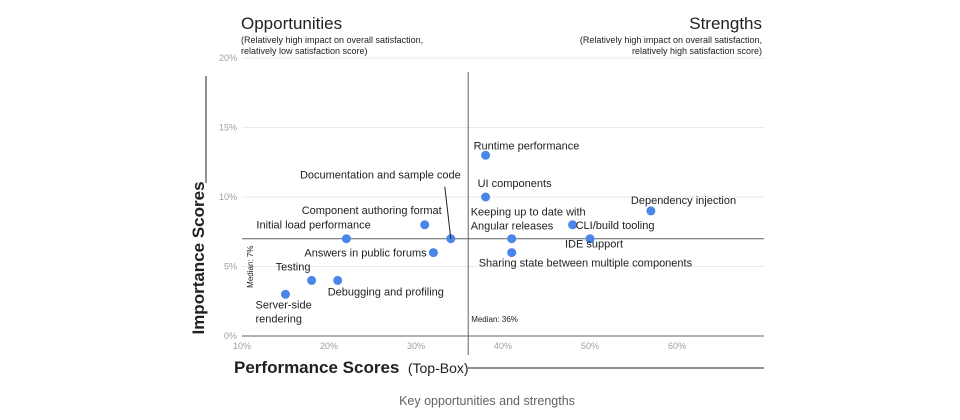 This screenshot has width=960, height=420. I want to click on y-tick-label: 20%, so click(228, 58).